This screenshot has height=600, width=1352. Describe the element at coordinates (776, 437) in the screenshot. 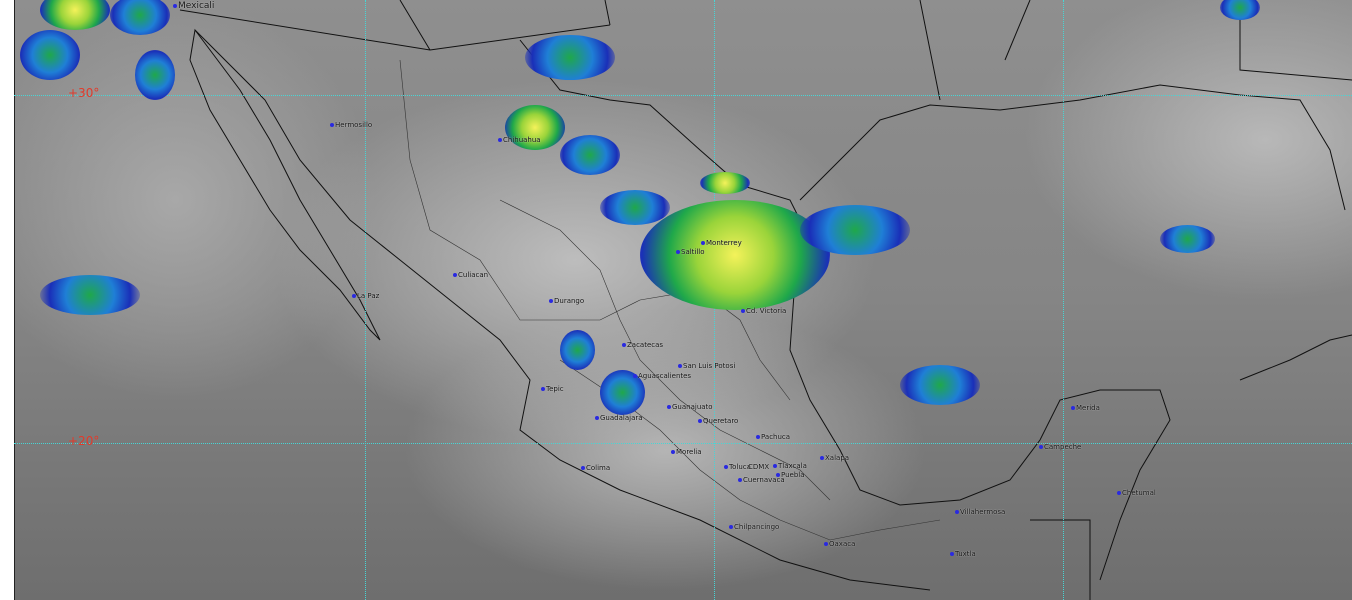

I see `city-name: Pachuca` at that location.